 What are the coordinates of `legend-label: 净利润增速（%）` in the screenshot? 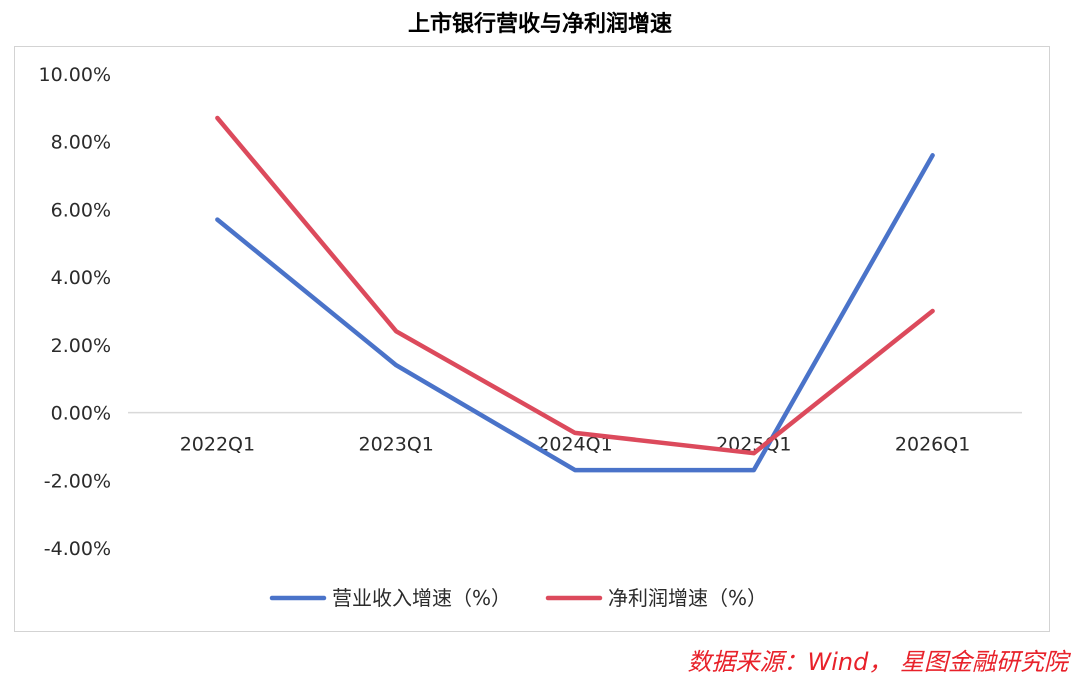 It's located at (687, 598).